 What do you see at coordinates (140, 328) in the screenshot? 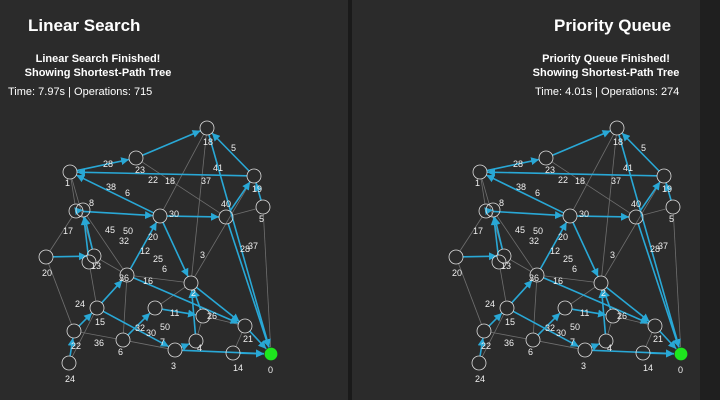
I see `edge-weight-label: 32` at bounding box center [140, 328].